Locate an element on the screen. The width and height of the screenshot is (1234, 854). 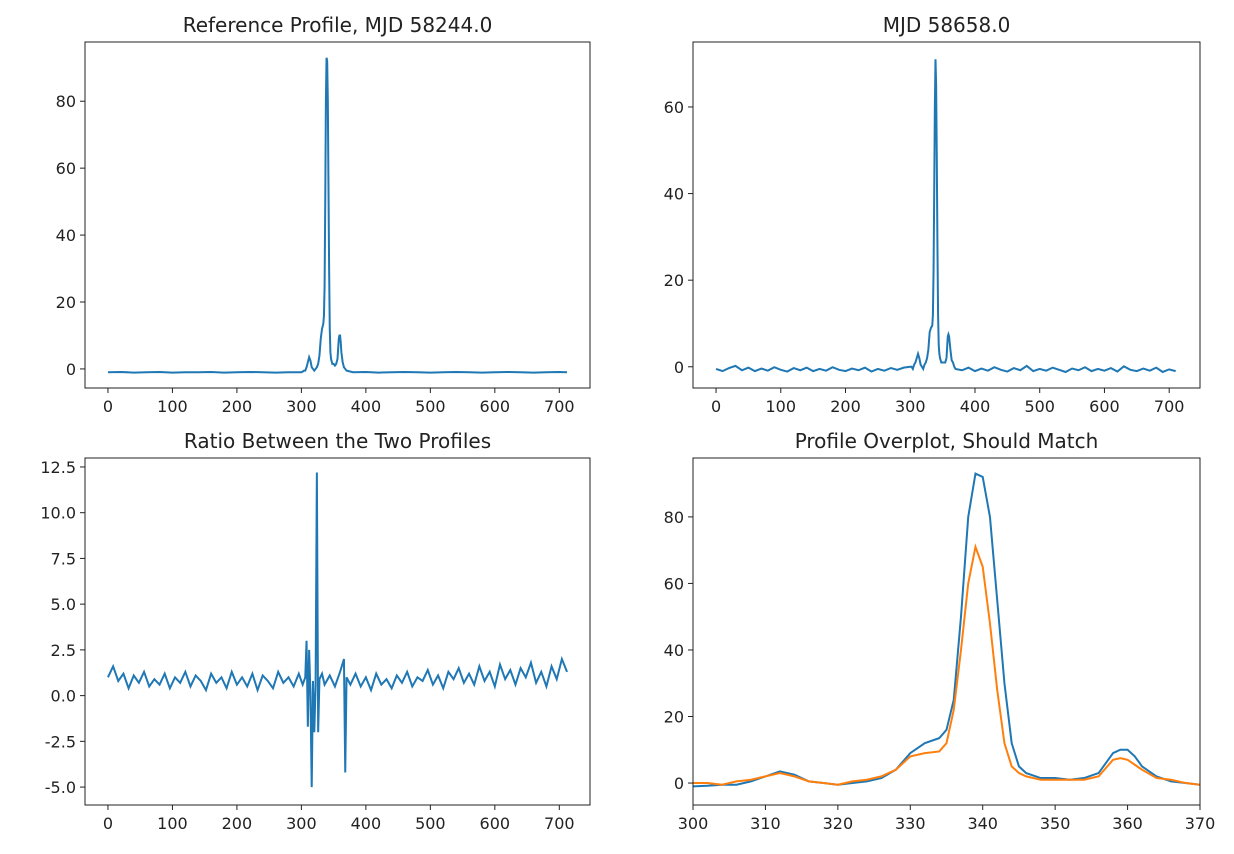
x-tick-label: 320 is located at coordinates (838, 823).